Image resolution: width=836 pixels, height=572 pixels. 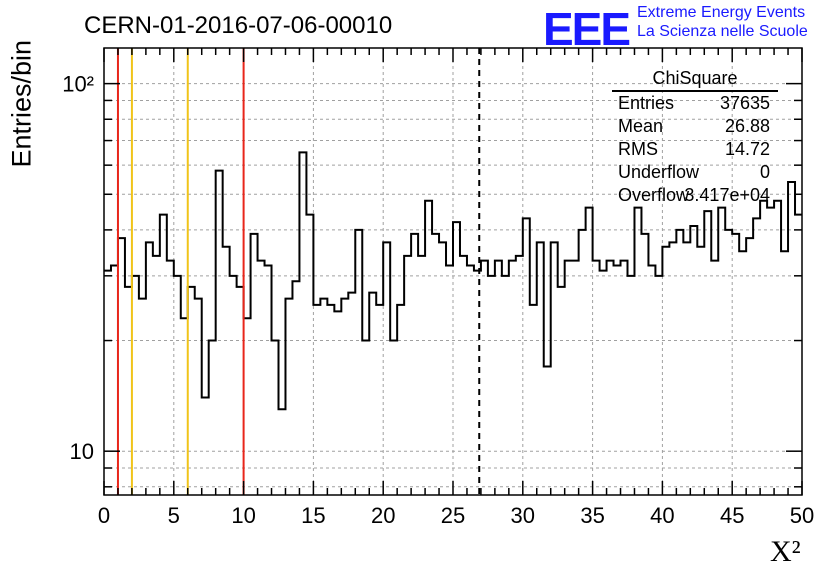 What do you see at coordinates (243, 515) in the screenshot?
I see `x-tick-label: 10` at bounding box center [243, 515].